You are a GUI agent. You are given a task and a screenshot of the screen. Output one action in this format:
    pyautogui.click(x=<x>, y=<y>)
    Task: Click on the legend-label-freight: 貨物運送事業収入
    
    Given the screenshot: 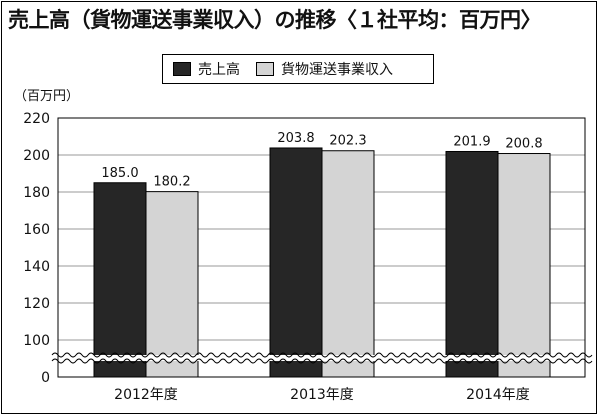 What is the action you would take?
    pyautogui.click(x=337, y=70)
    